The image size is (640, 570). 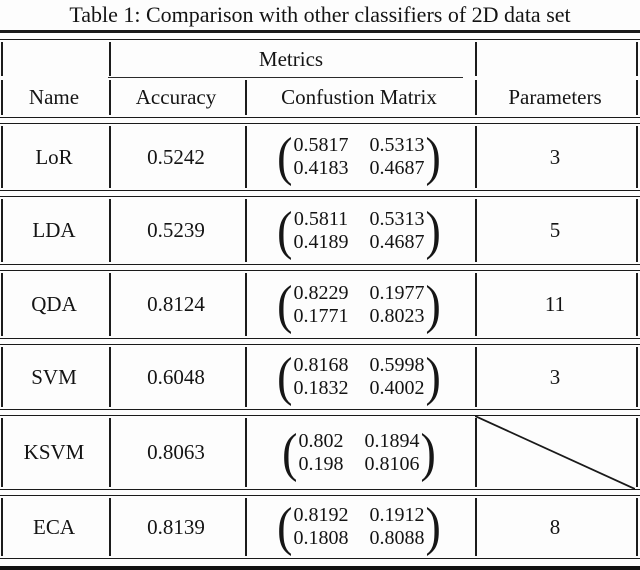 I want to click on column-header-confusion-matrix: Confustion Matrix, so click(x=359, y=97).